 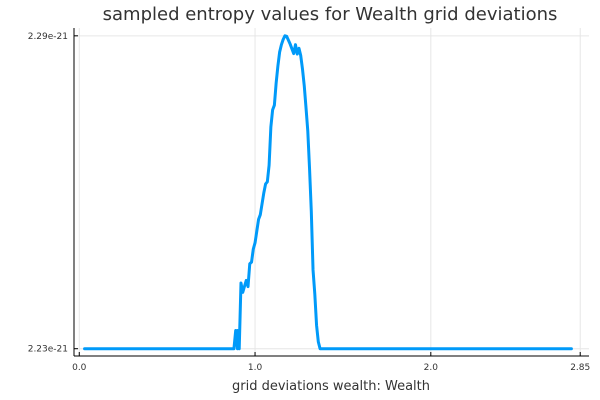 What do you see at coordinates (255, 368) in the screenshot?
I see `x-tick-label: 1.0` at bounding box center [255, 368].